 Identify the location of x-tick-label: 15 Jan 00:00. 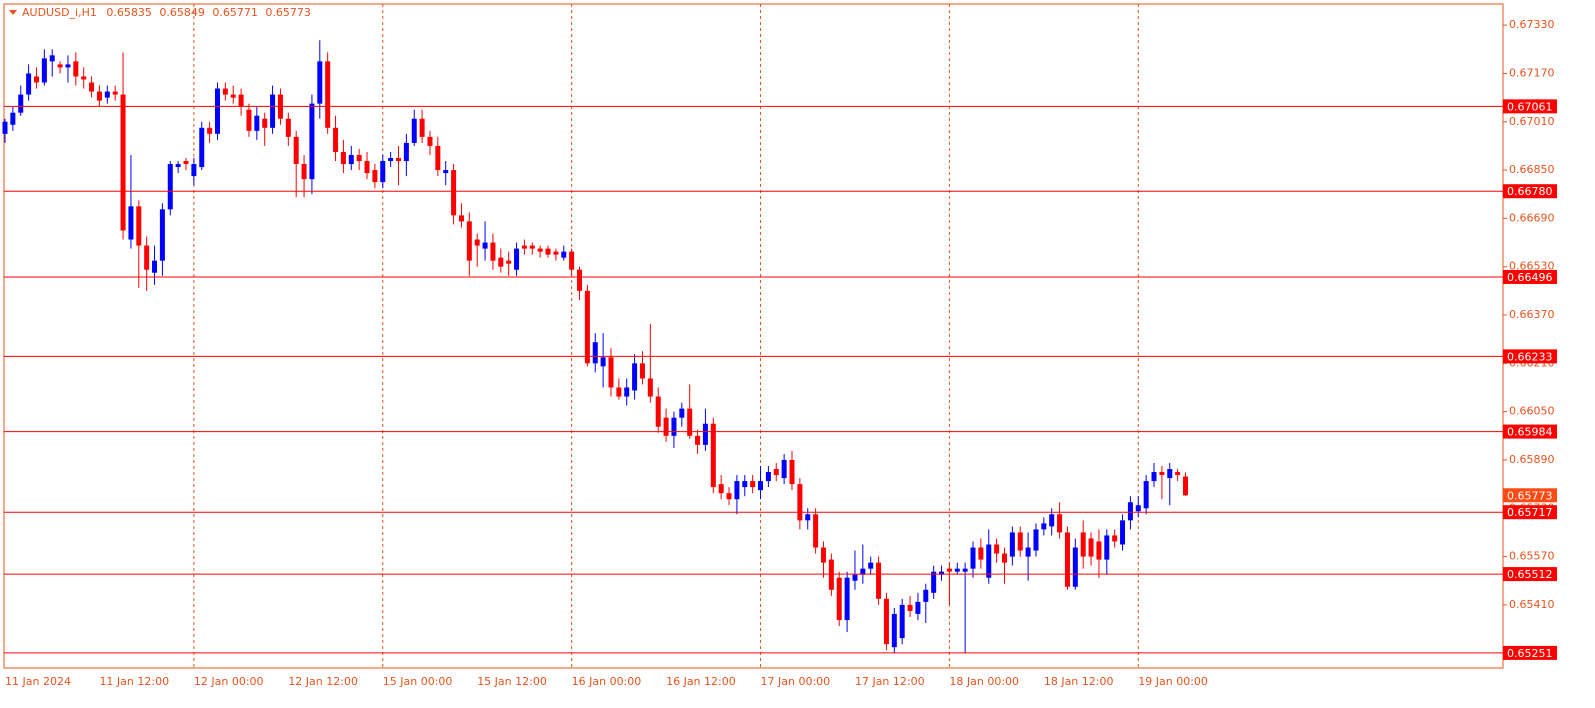
(418, 681).